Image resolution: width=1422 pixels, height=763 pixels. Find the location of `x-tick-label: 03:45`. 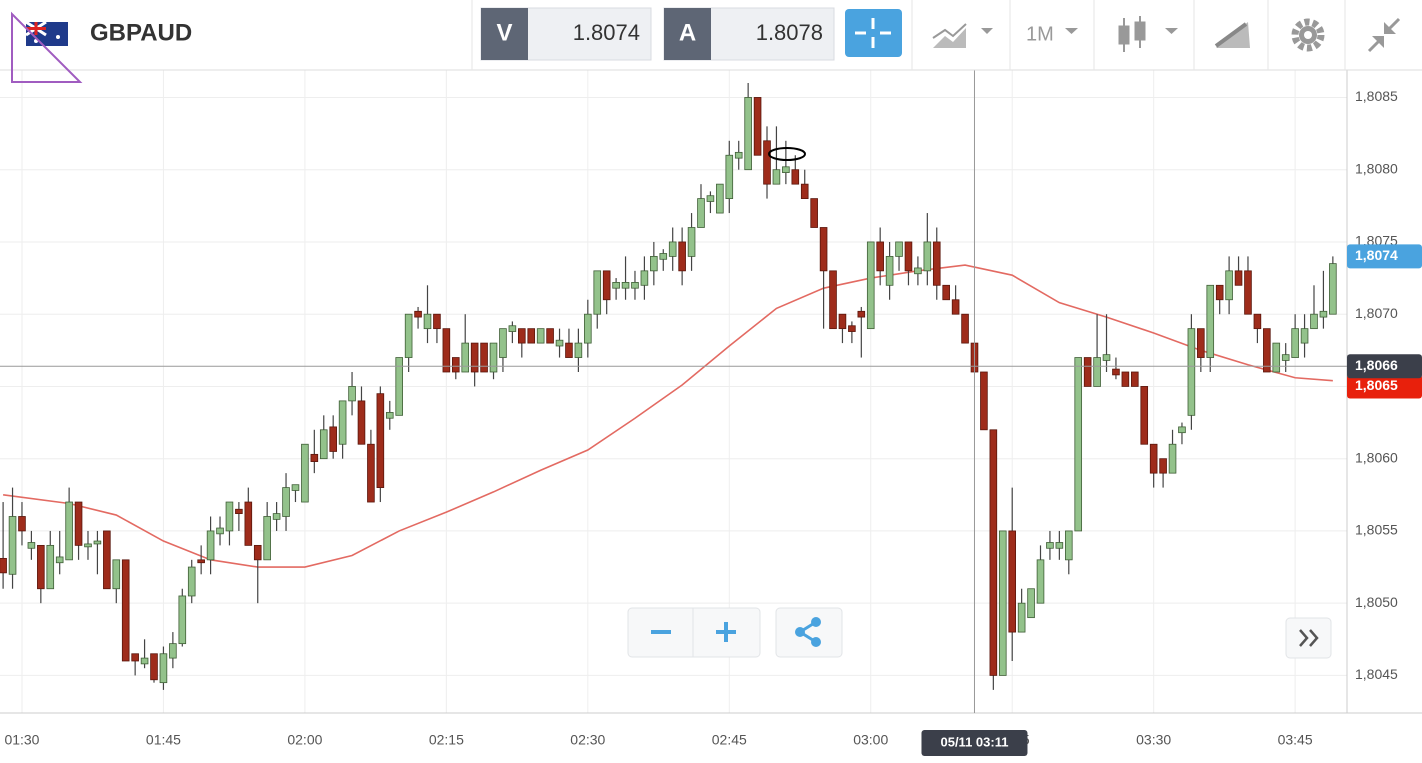

x-tick-label: 03:45 is located at coordinates (1295, 740).